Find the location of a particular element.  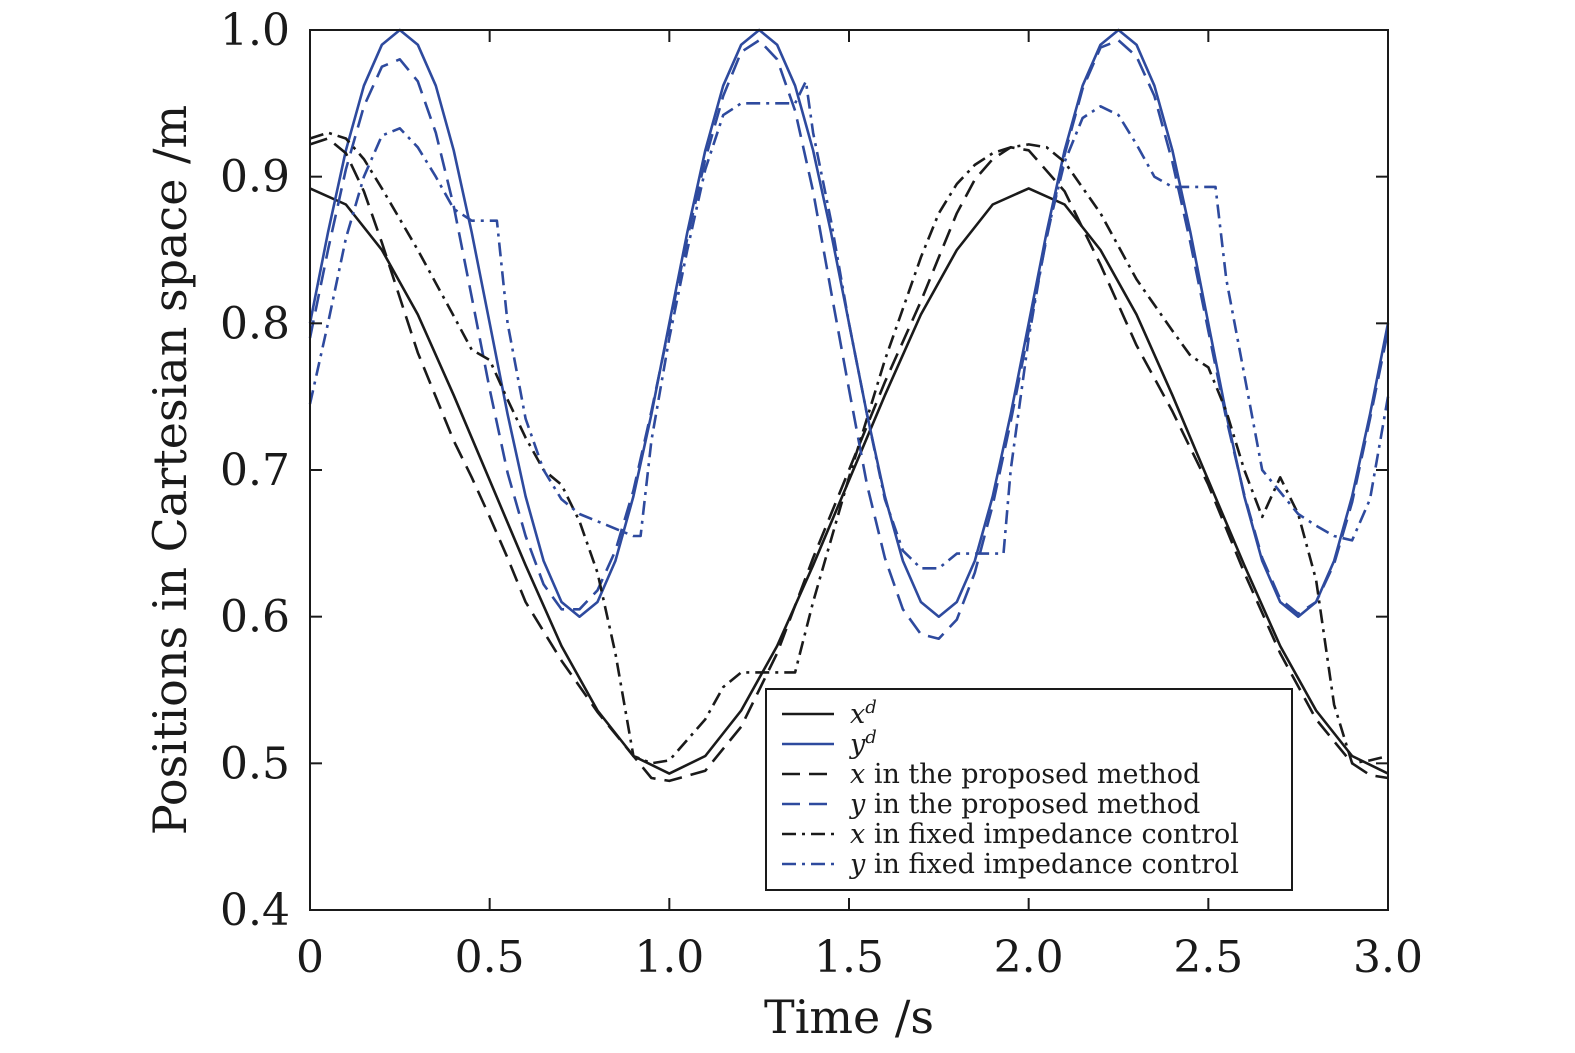

y-tick-label: 0.7 is located at coordinates (255, 470).